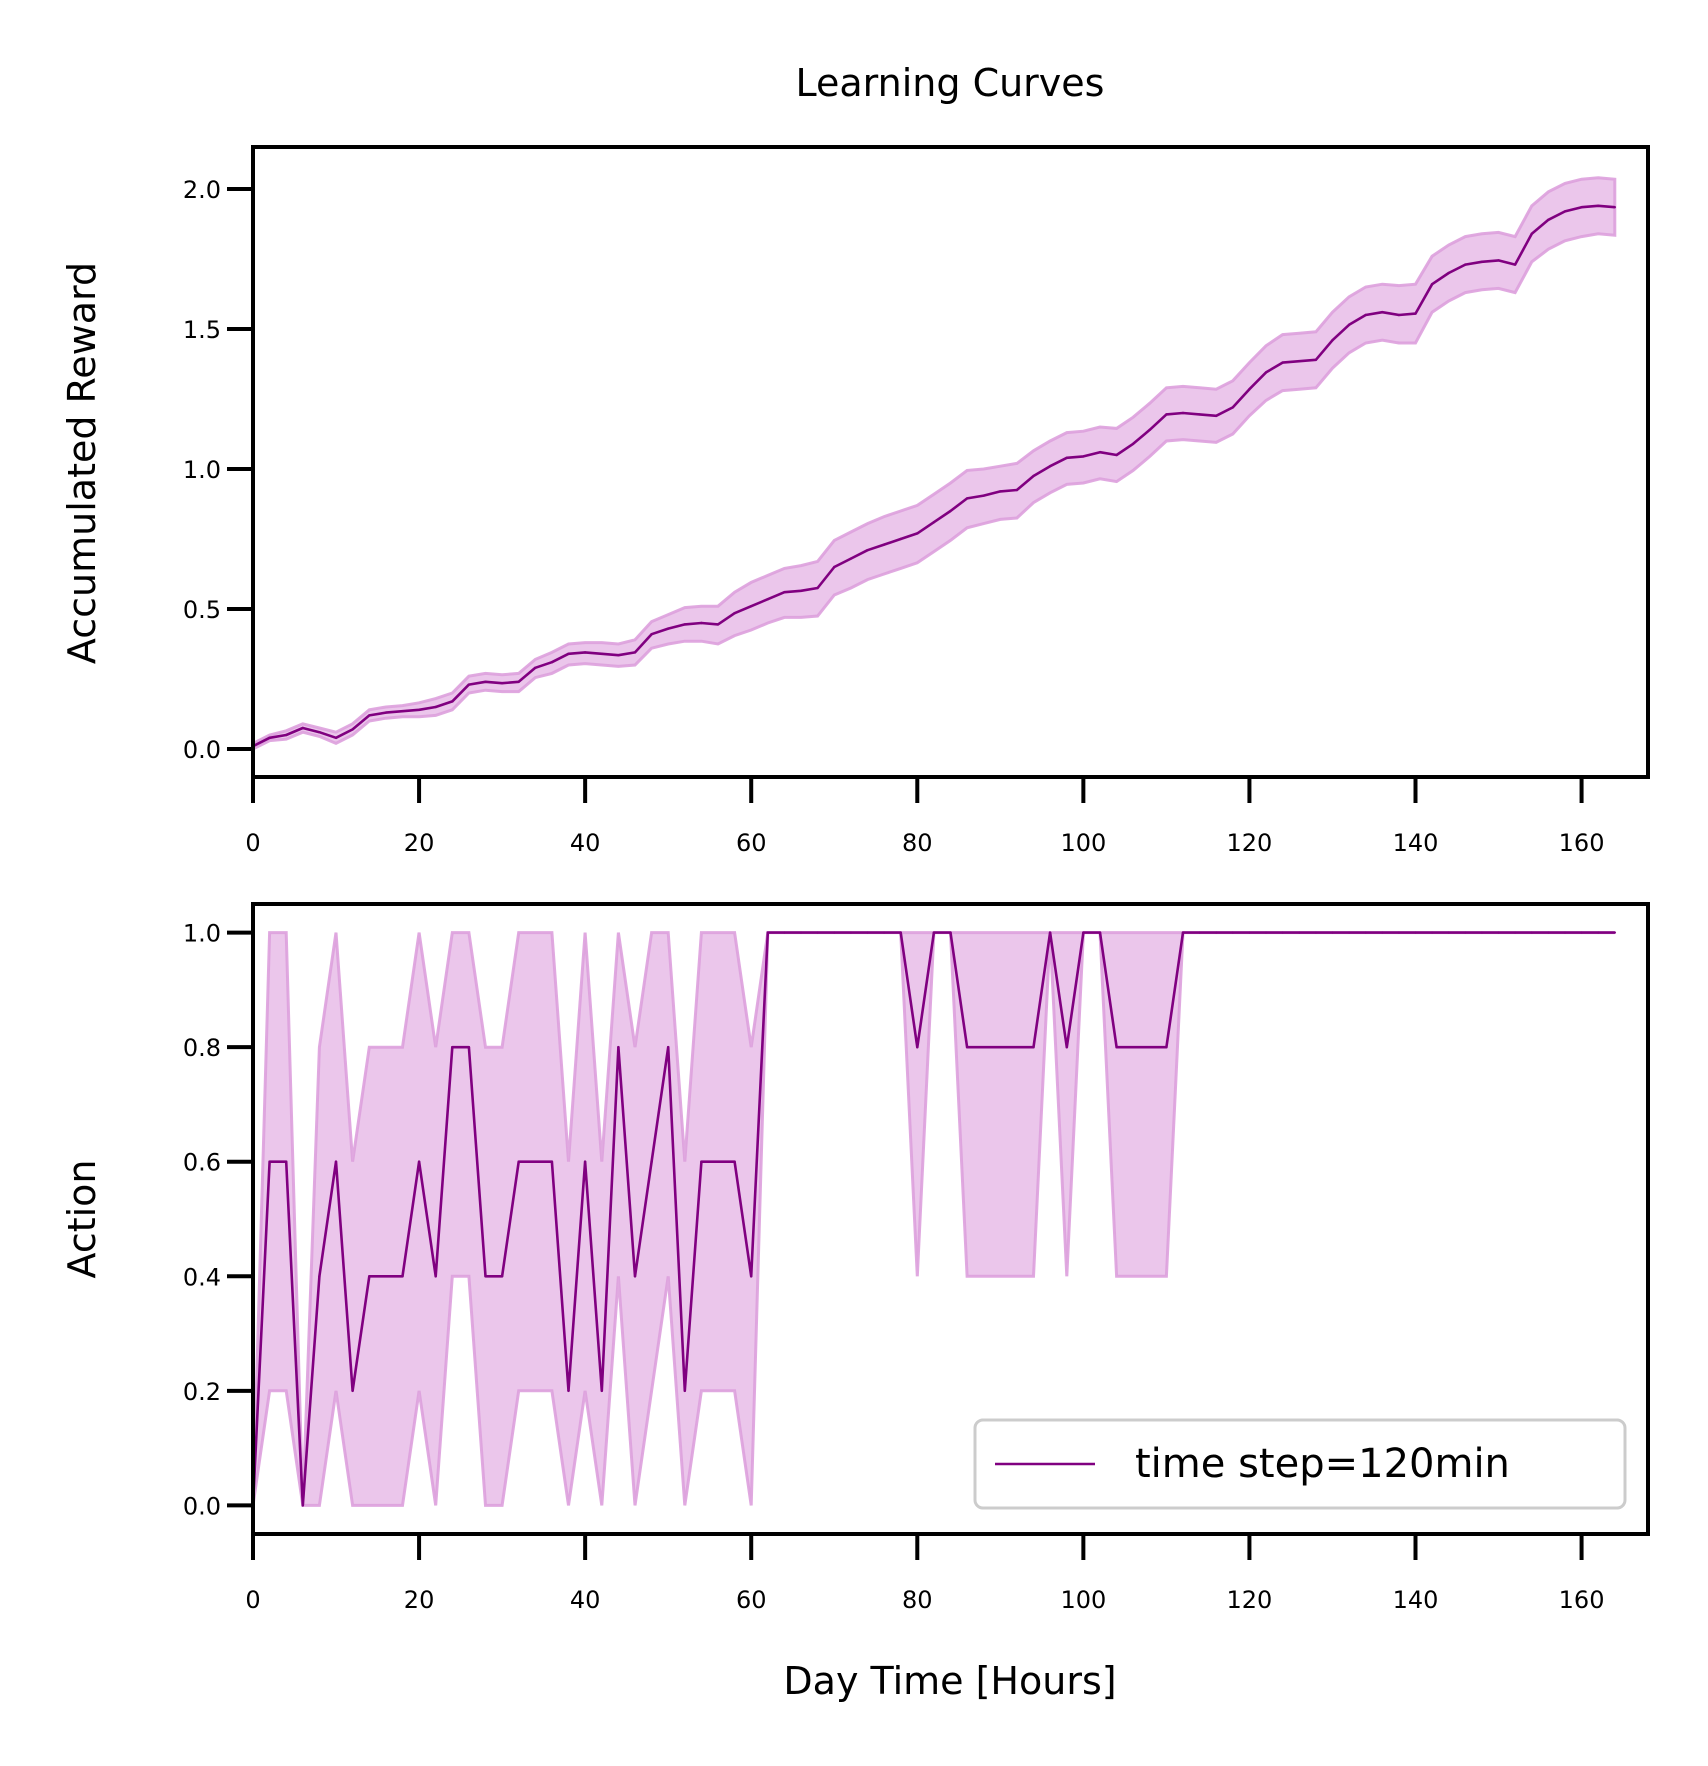 This screenshot has width=1708, height=1766. What do you see at coordinates (202, 1277) in the screenshot?
I see `y-tick-label: 0.4` at bounding box center [202, 1277].